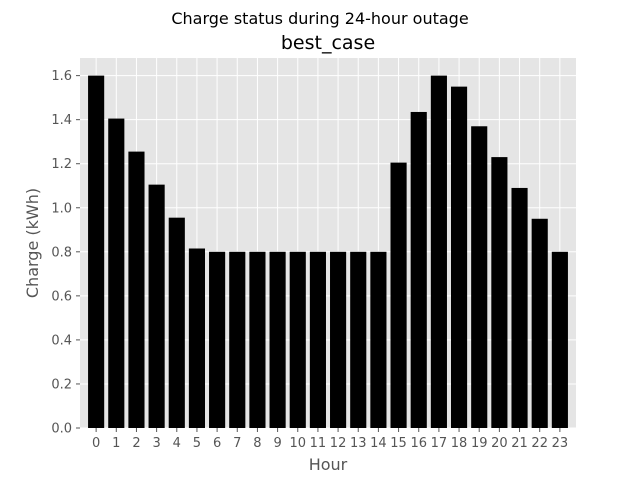 The image size is (640, 480). I want to click on y-tick-label: 0.0, so click(61, 429).